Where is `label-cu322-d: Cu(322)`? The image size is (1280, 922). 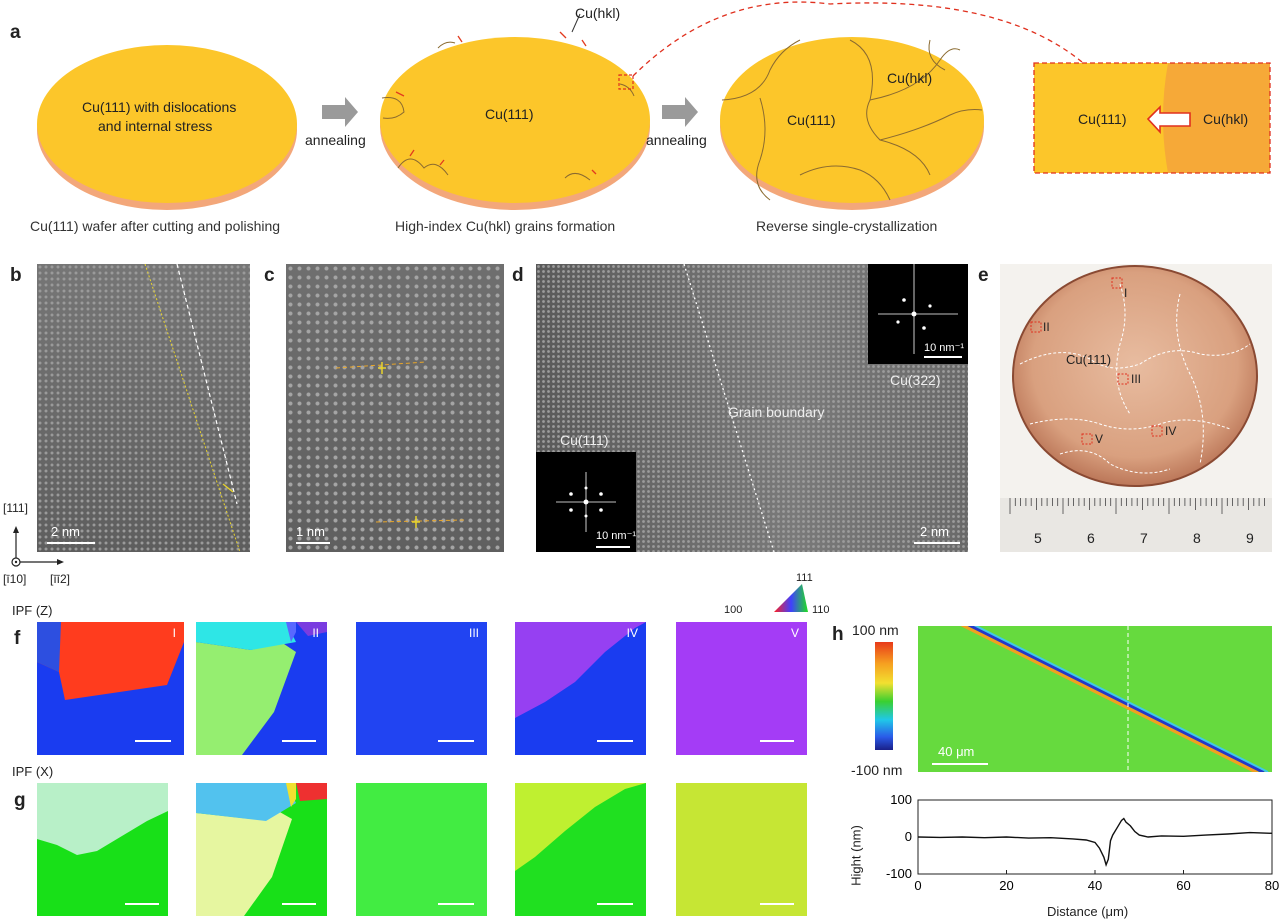
label-cu322-d: Cu(322) is located at coordinates (915, 380).